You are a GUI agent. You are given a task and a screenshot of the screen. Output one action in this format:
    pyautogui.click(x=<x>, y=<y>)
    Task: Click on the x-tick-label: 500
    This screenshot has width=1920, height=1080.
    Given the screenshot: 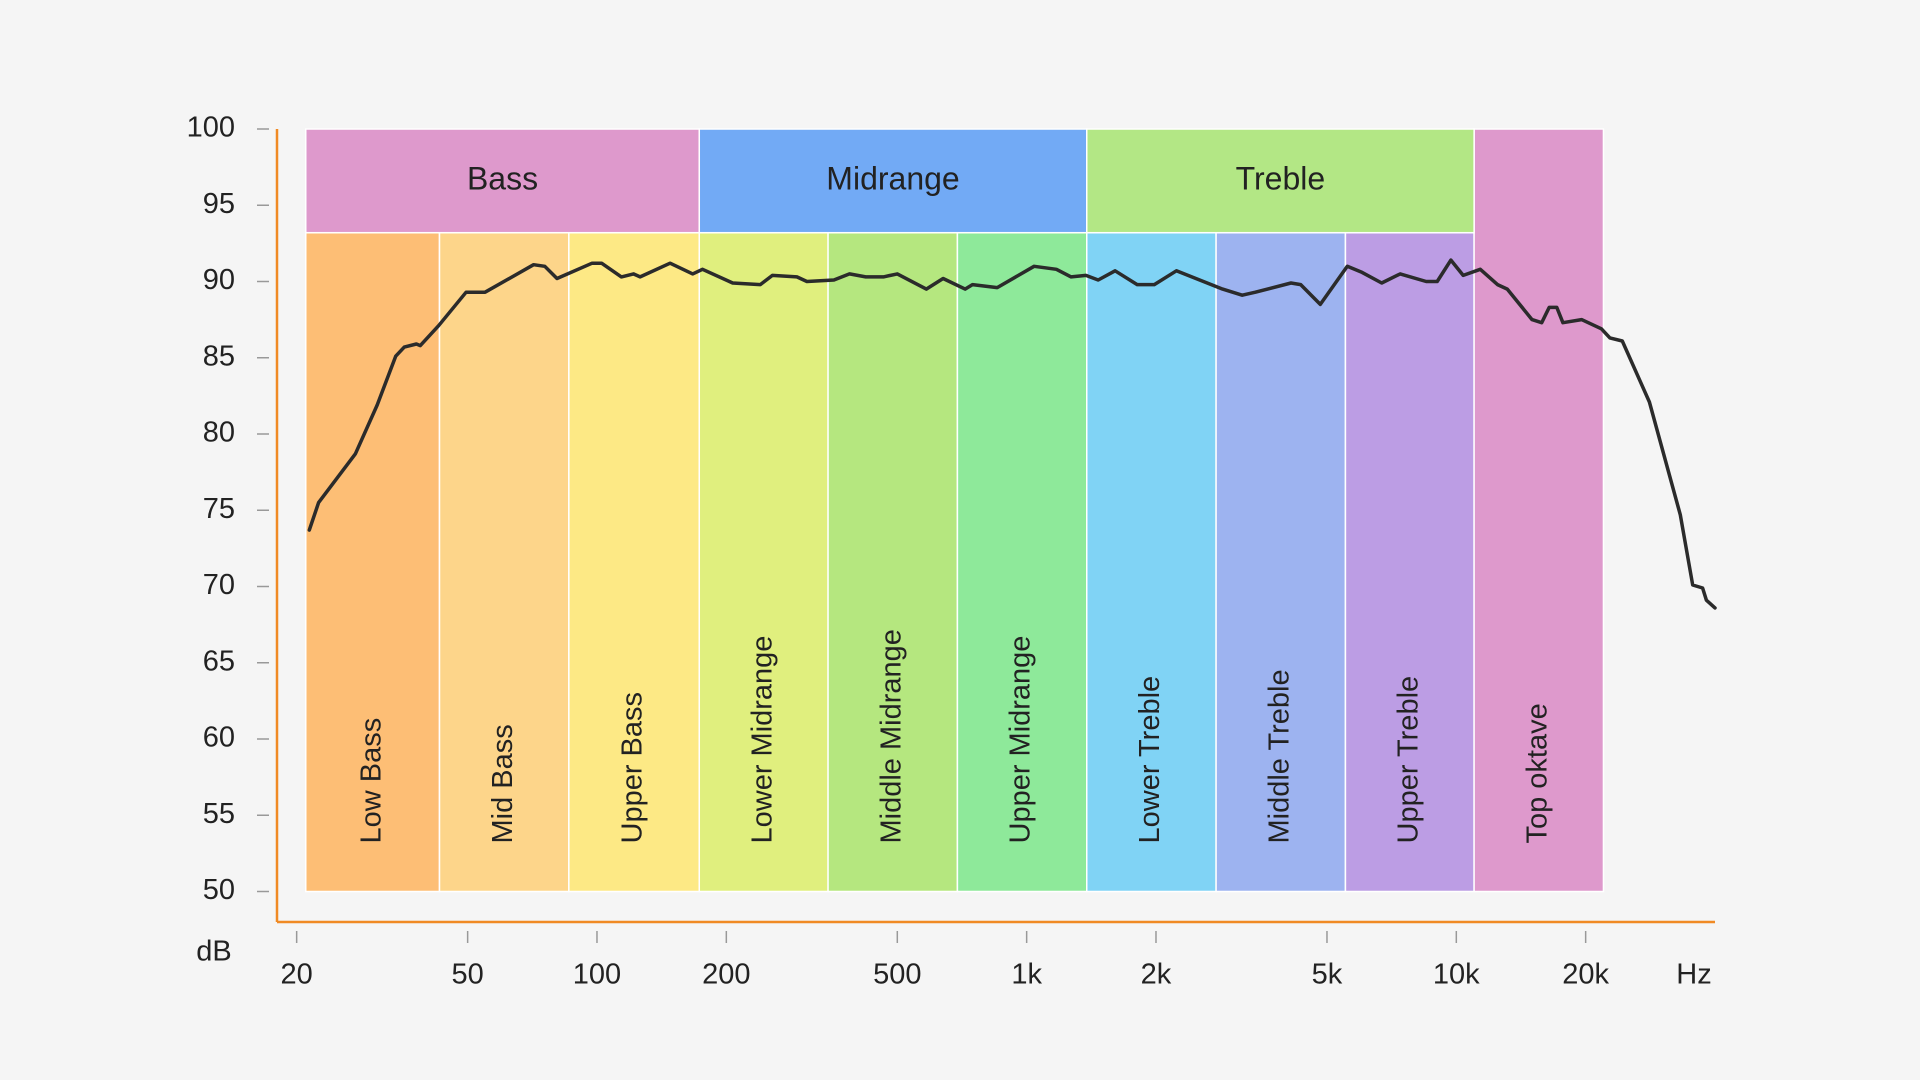 What is the action you would take?
    pyautogui.click(x=897, y=975)
    